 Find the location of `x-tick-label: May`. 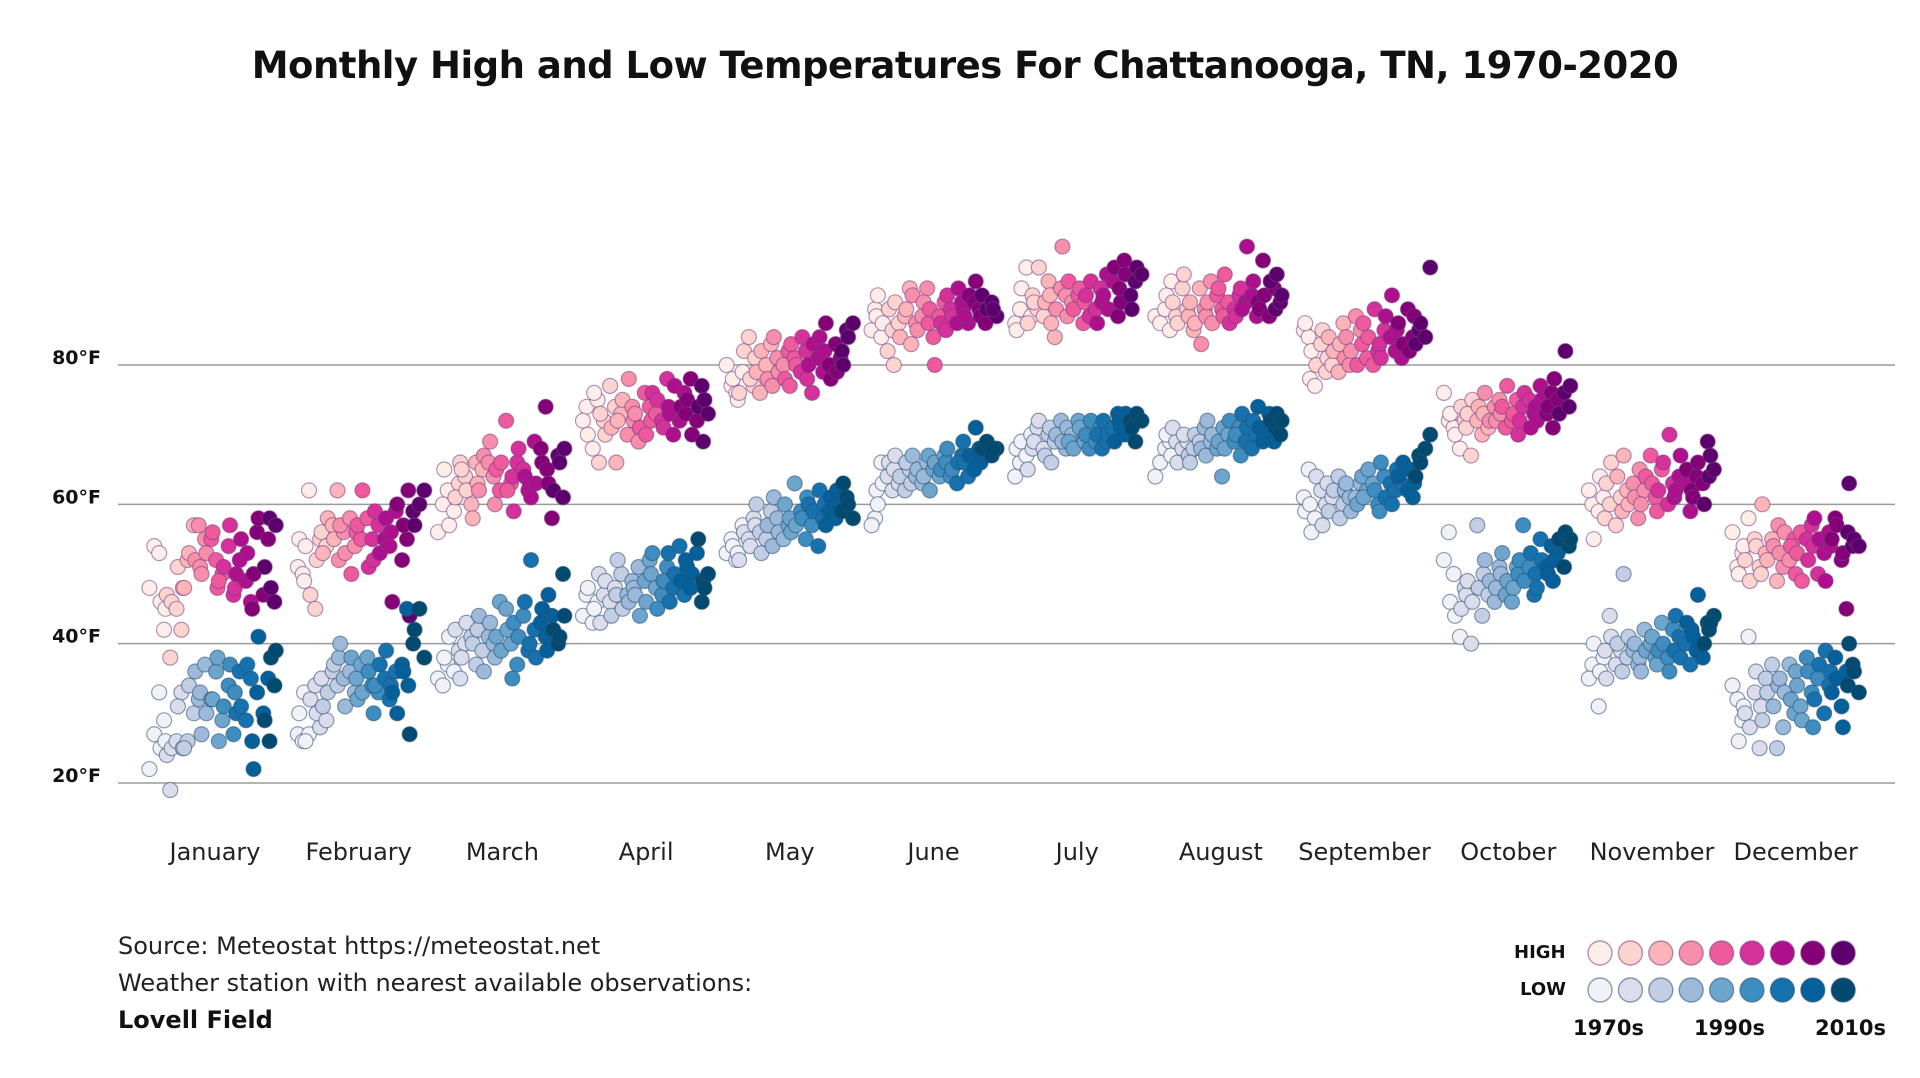

x-tick-label: May is located at coordinates (790, 852).